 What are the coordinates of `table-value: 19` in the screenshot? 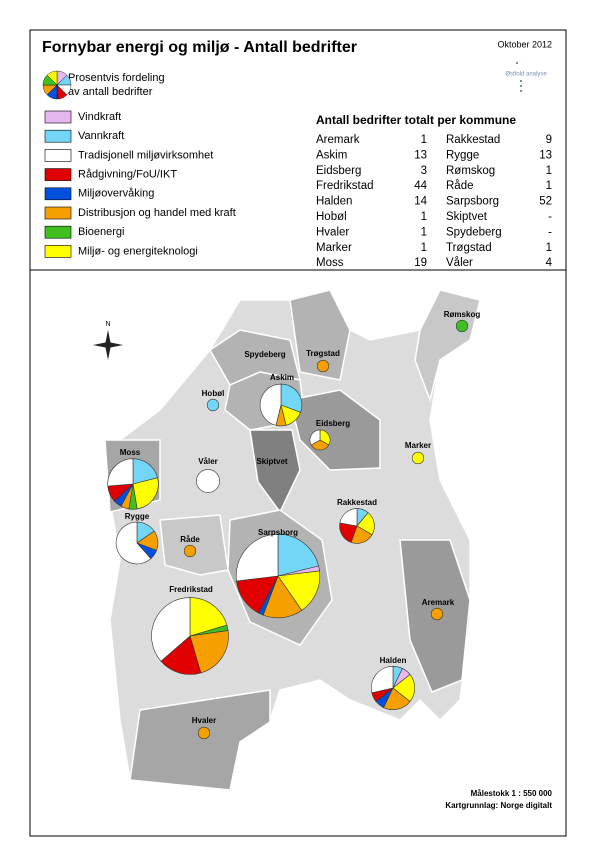 It's located at (420, 263).